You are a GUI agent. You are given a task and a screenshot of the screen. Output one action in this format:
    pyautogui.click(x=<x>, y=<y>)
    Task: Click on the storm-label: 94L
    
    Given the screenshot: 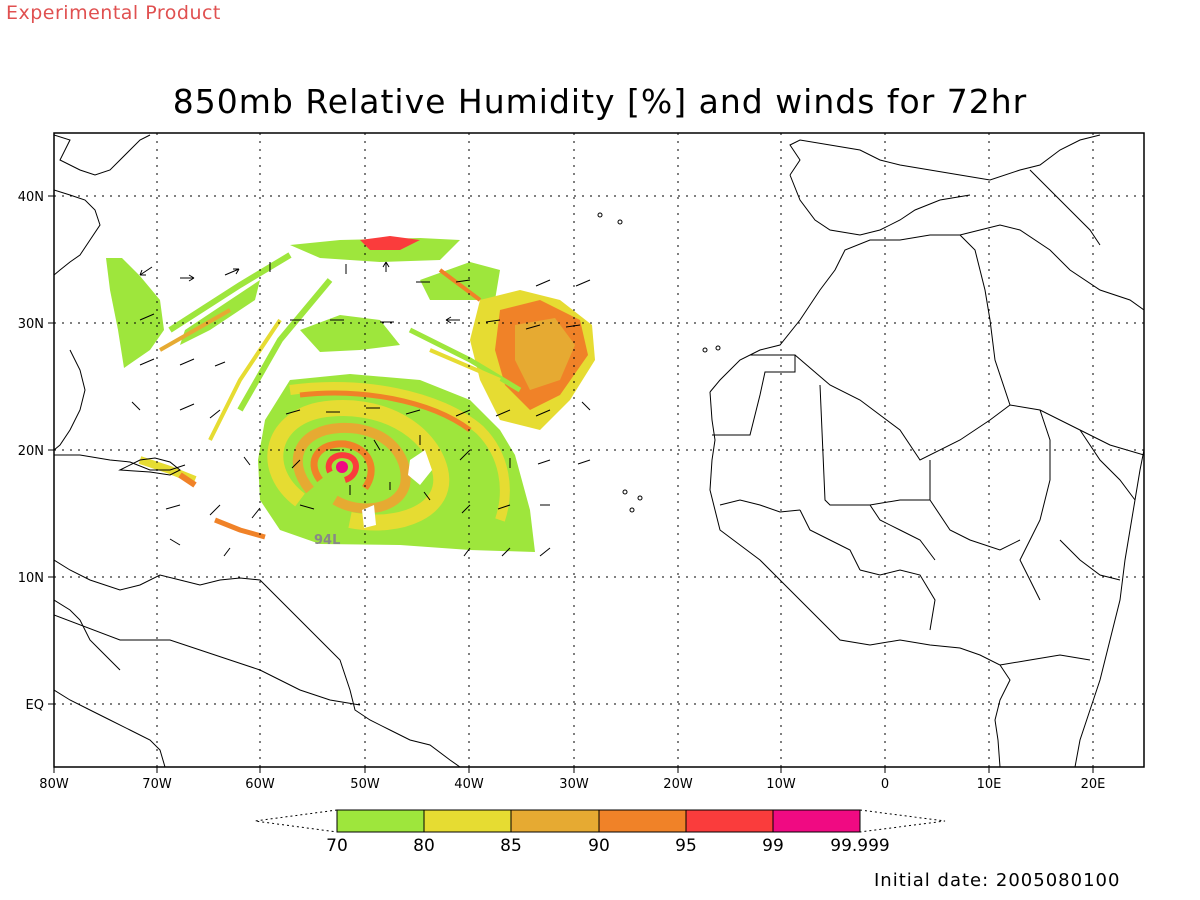 What is the action you would take?
    pyautogui.click(x=327, y=540)
    